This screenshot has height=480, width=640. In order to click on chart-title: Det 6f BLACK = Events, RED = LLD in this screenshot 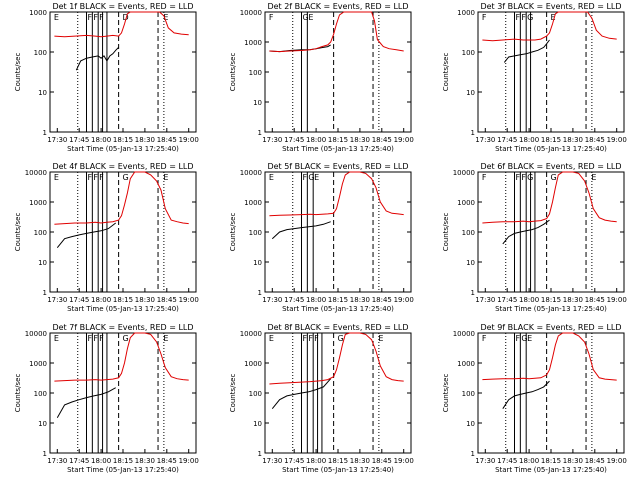, I will do `click(550, 166)`.